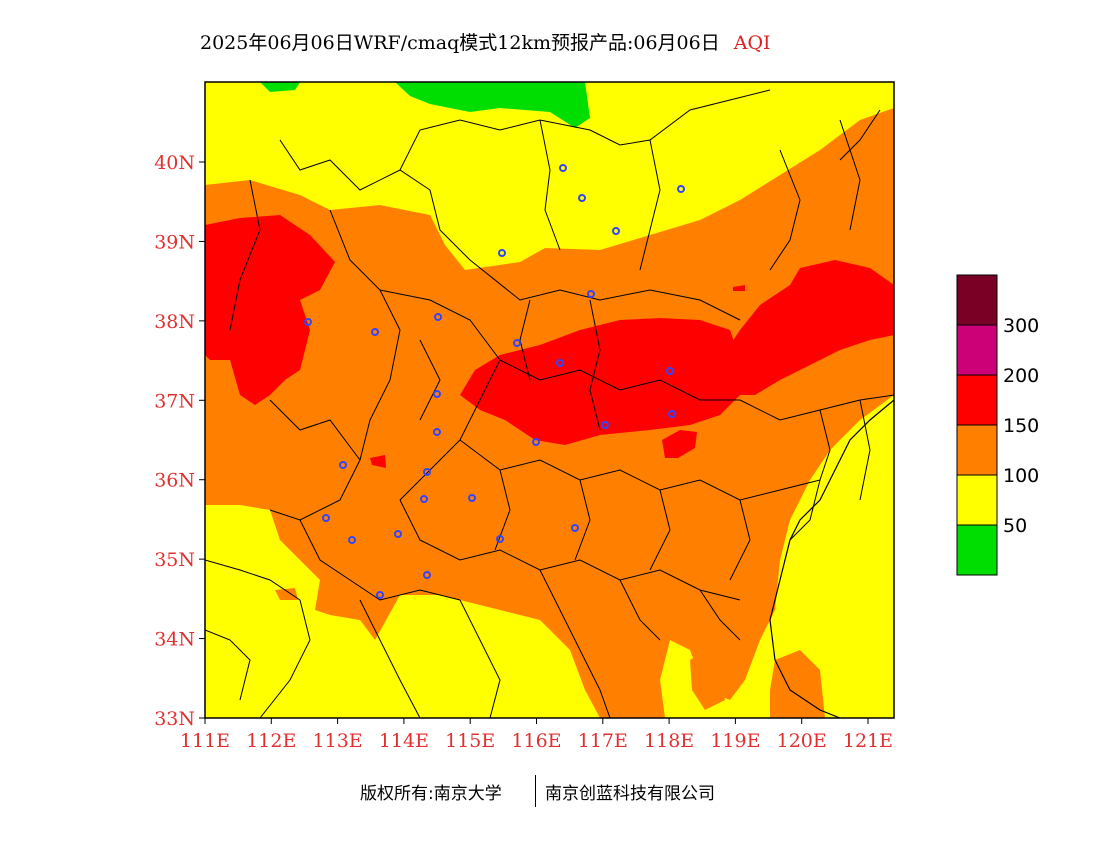  Describe the element at coordinates (174, 481) in the screenshot. I see `lat-tick-label: 36N` at that location.